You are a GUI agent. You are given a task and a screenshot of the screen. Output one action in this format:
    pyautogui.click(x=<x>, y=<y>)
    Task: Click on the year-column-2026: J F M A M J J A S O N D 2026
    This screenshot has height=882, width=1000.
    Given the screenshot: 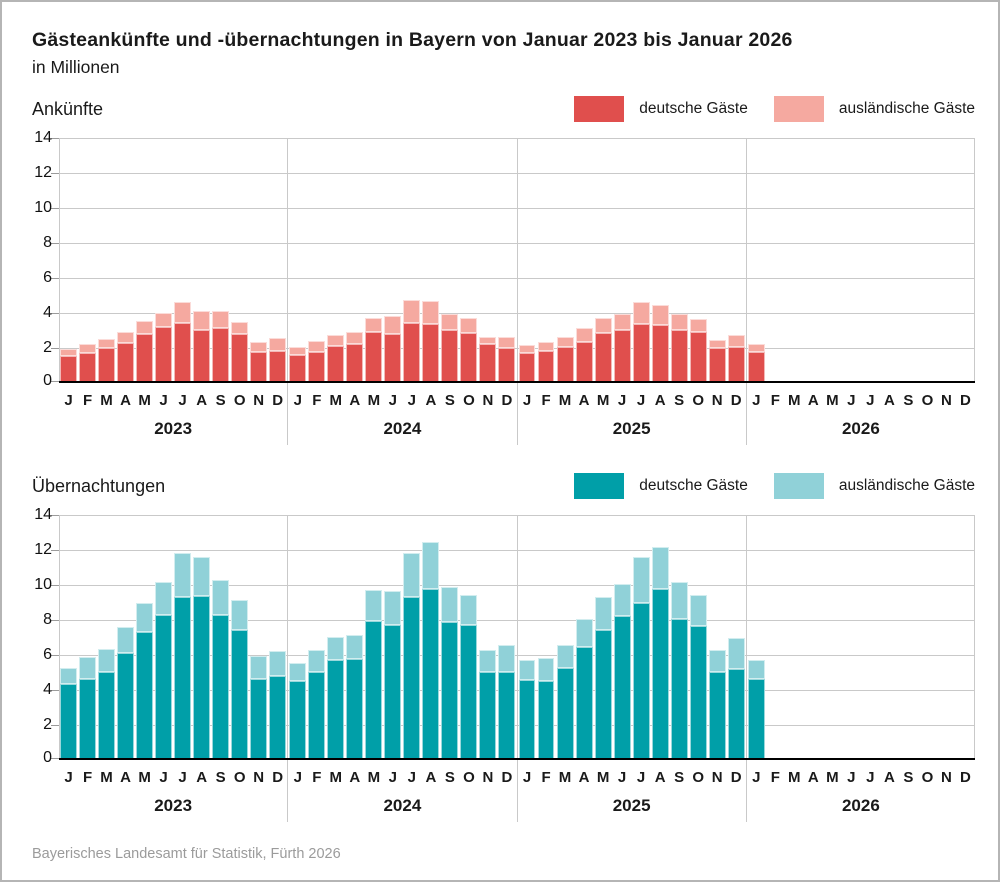 What is the action you would take?
    pyautogui.click(x=860, y=668)
    